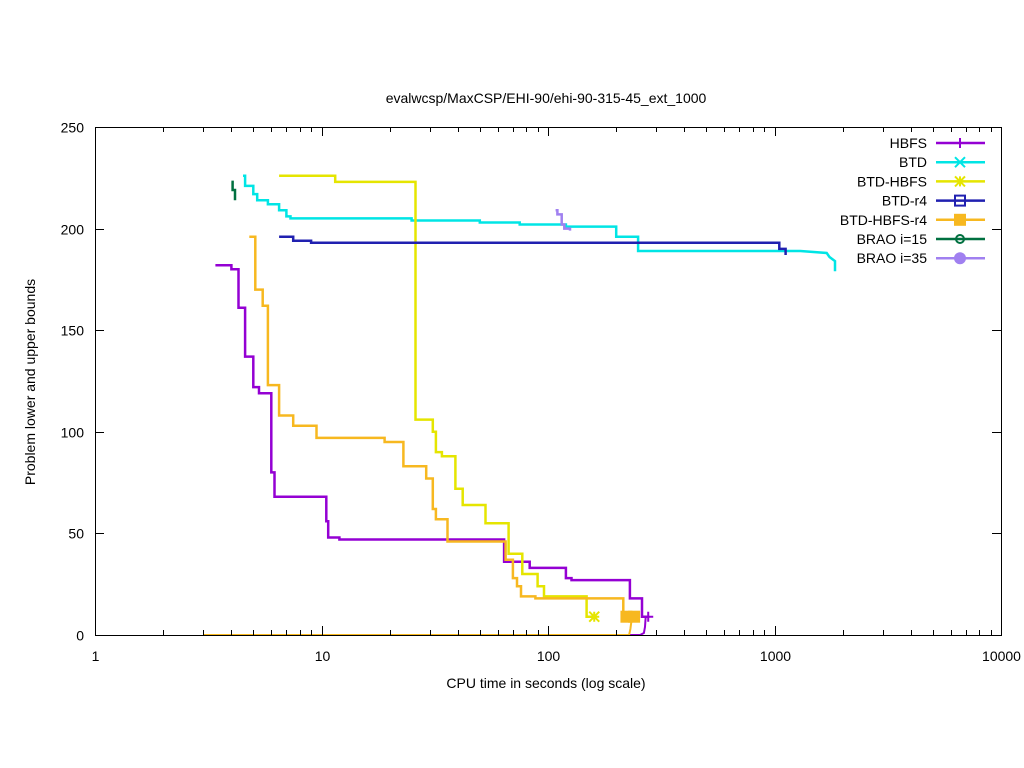 The width and height of the screenshot is (1024, 768). What do you see at coordinates (323, 656) in the screenshot?
I see `x-tick-label: 10` at bounding box center [323, 656].